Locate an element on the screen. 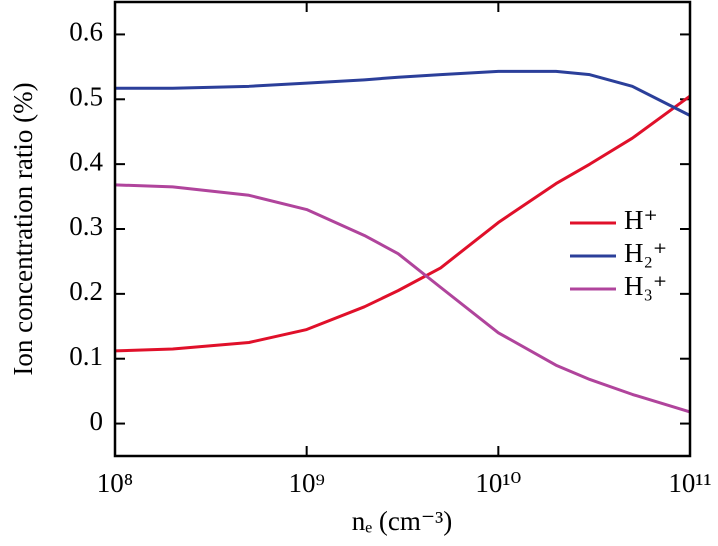 The width and height of the screenshot is (718, 546). y-tick-label: 0 is located at coordinates (97, 421).